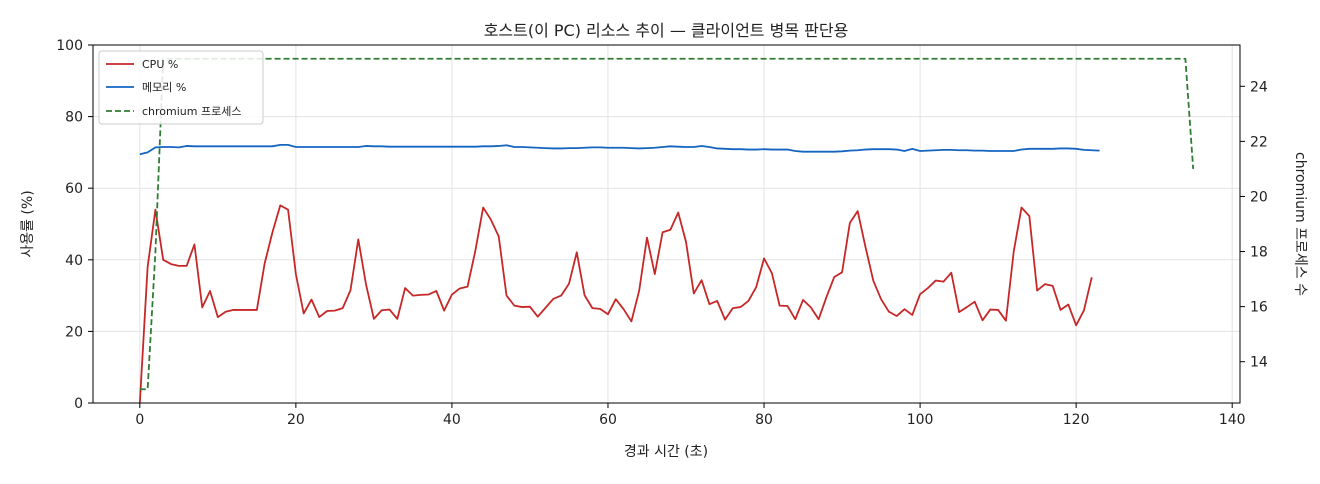 This screenshot has width=1320, height=484. Describe the element at coordinates (74, 189) in the screenshot. I see `y-tick-label: 60` at that location.